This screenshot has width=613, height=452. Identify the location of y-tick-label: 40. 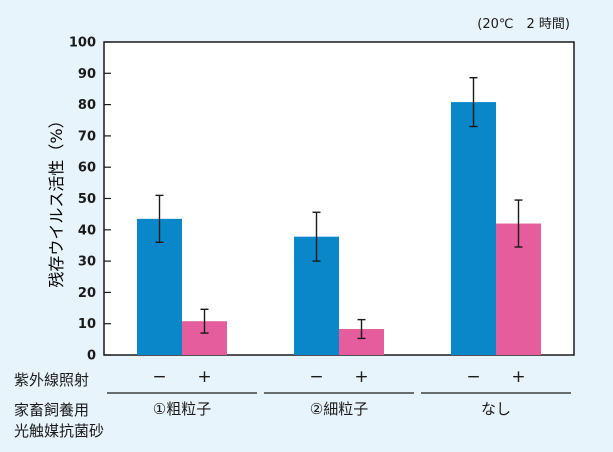
(87, 230).